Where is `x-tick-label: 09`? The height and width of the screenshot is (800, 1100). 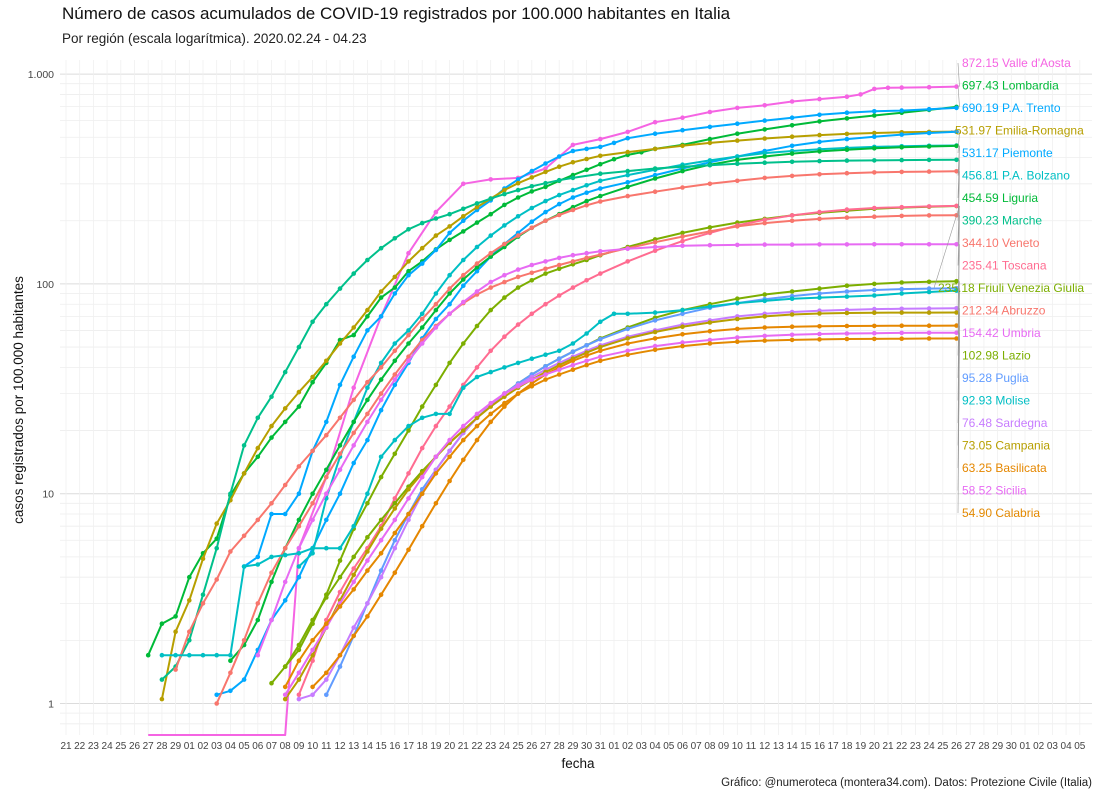
x-tick-label: 09 is located at coordinates (299, 746).